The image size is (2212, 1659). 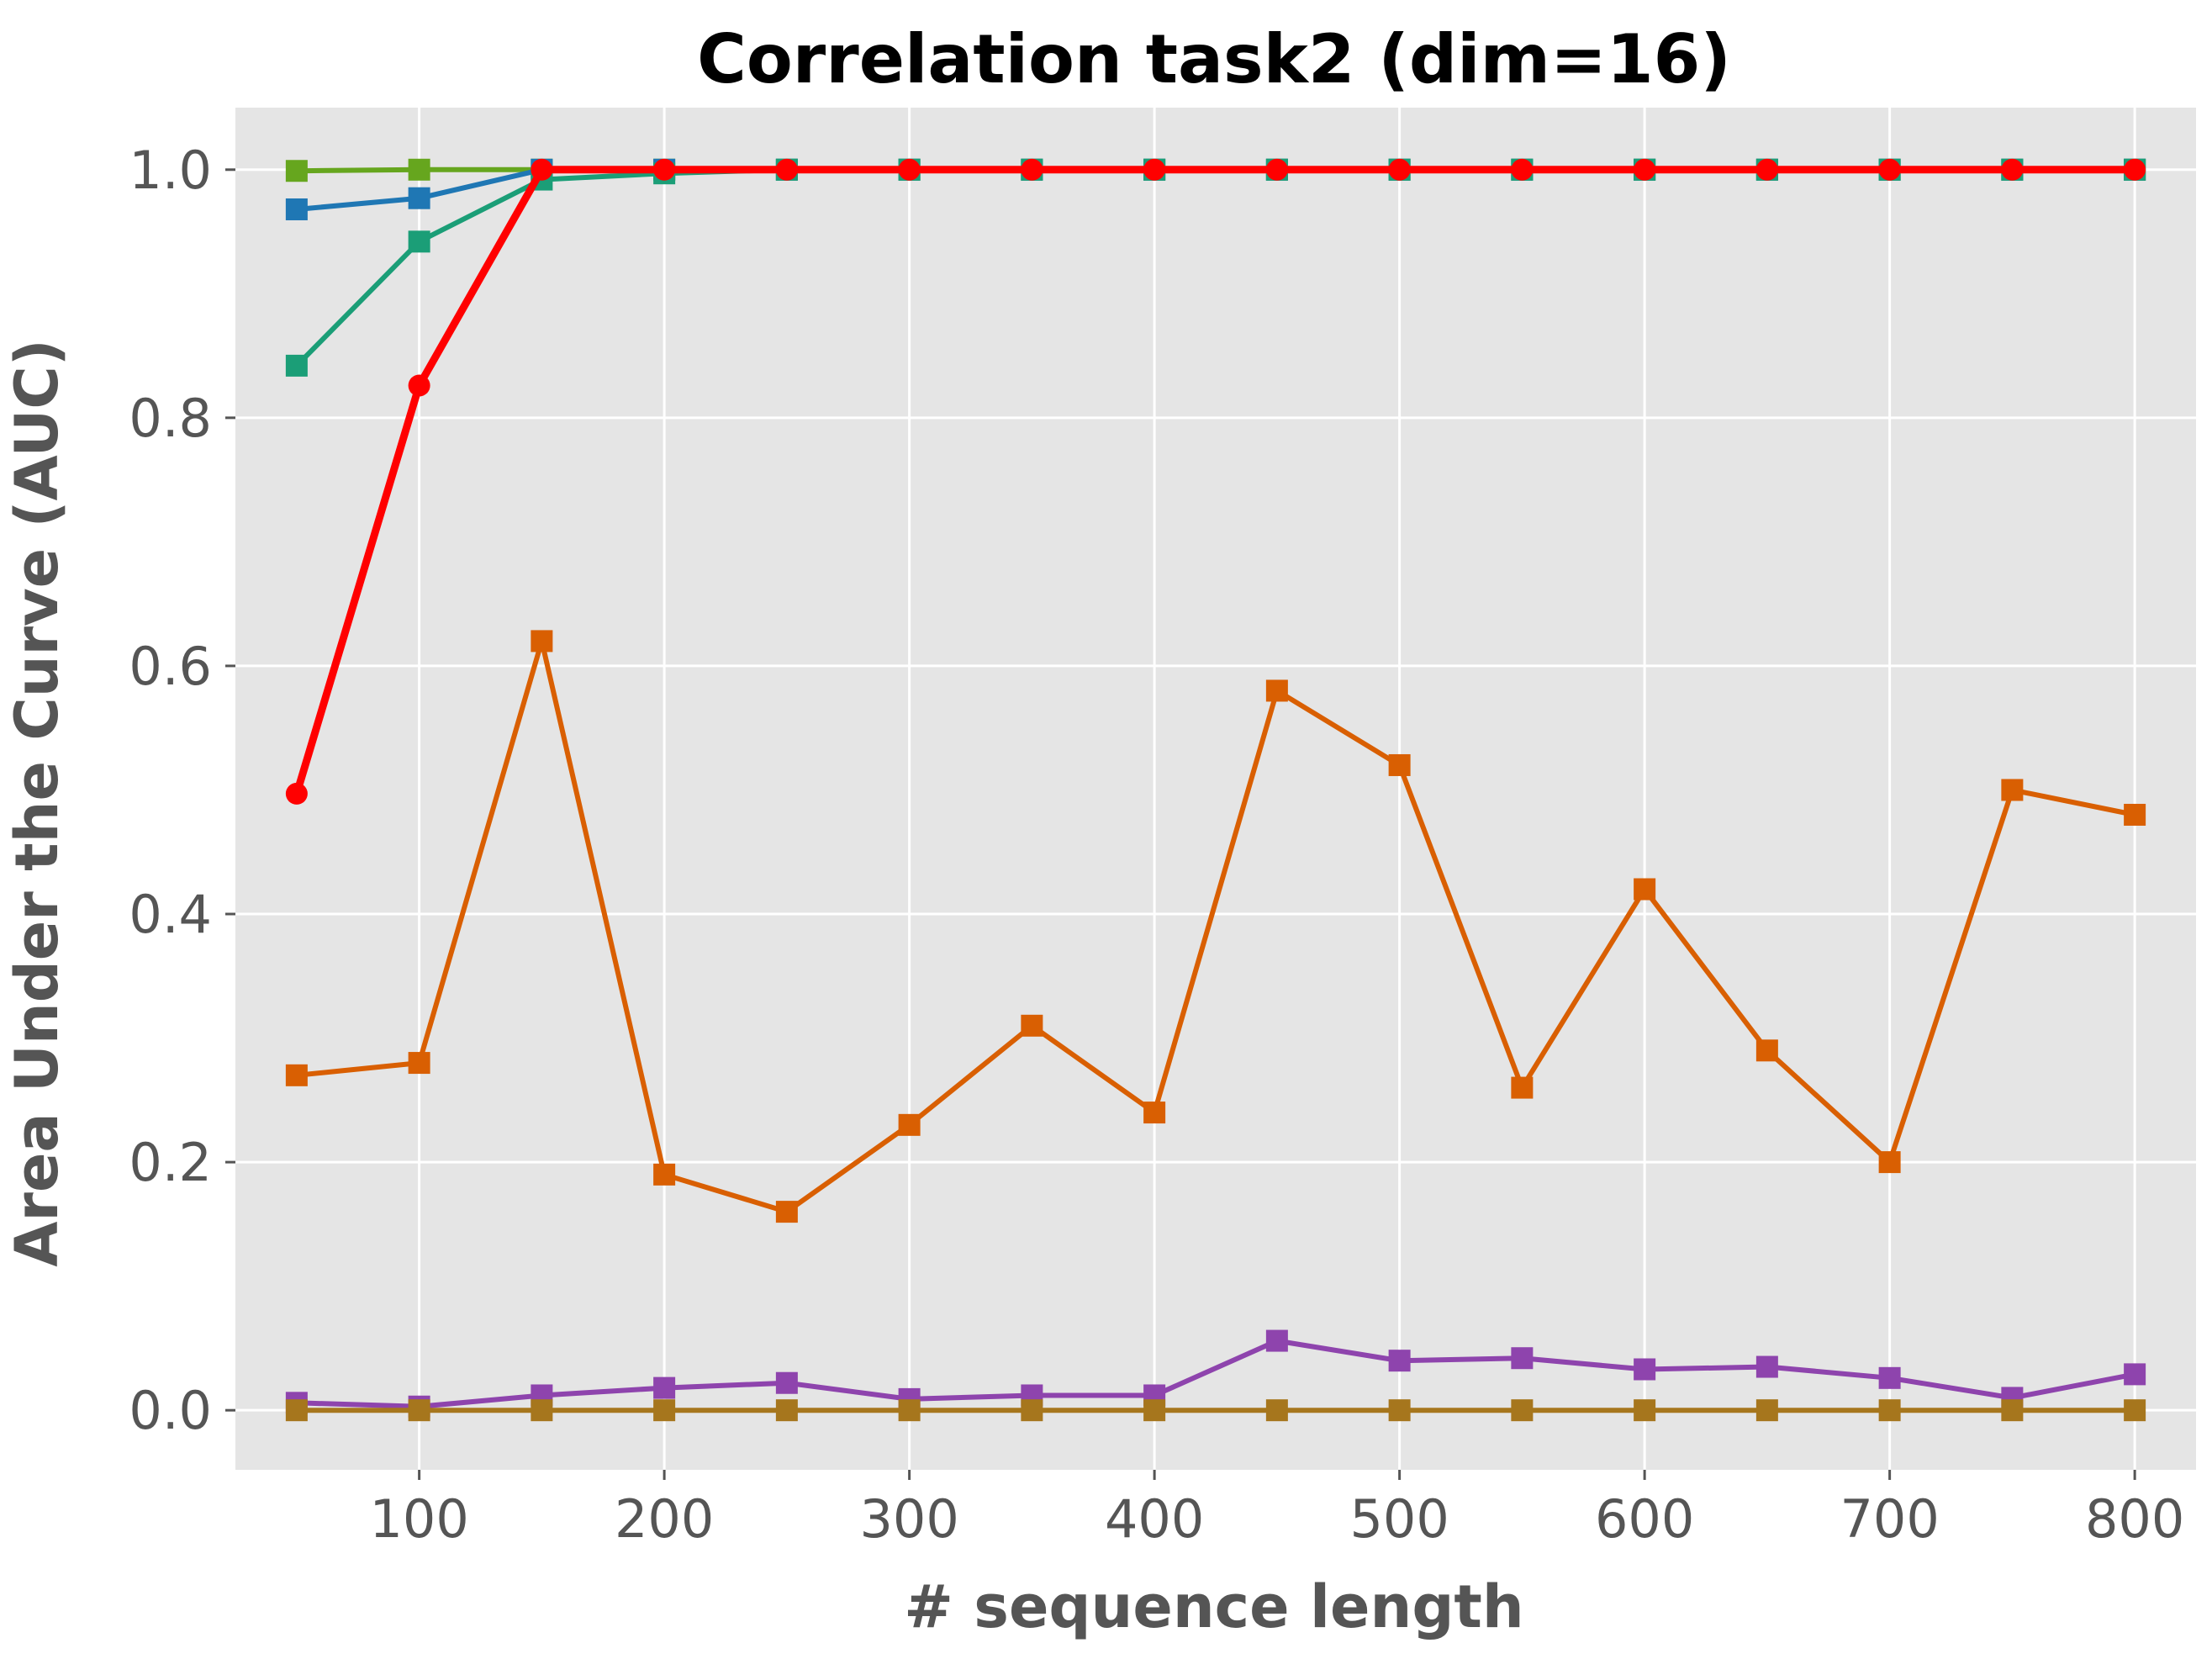 What do you see at coordinates (1215, 1373) in the screenshot?
I see `series-line` at bounding box center [1215, 1373].